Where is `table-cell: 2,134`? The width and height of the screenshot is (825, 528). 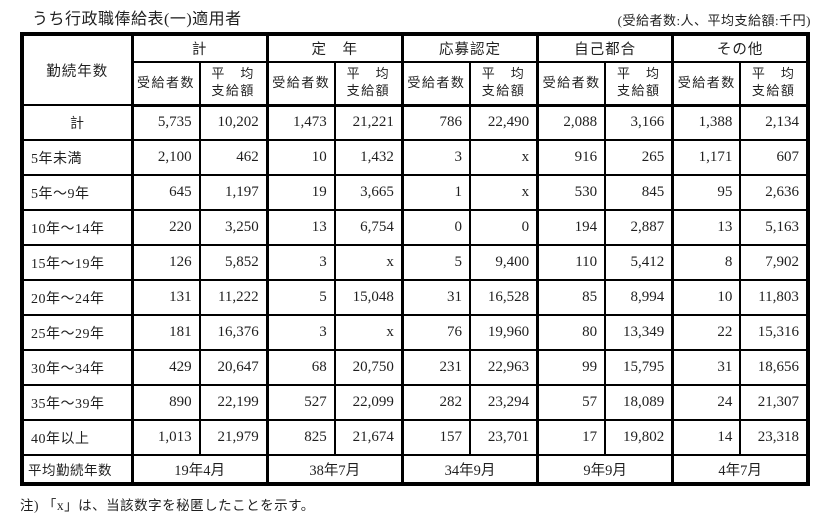 table-cell: 2,134 is located at coordinates (774, 122).